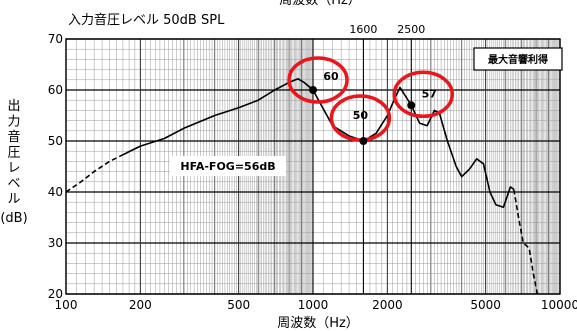  What do you see at coordinates (411, 29) in the screenshot?
I see `top-tick-label: 2500` at bounding box center [411, 29].